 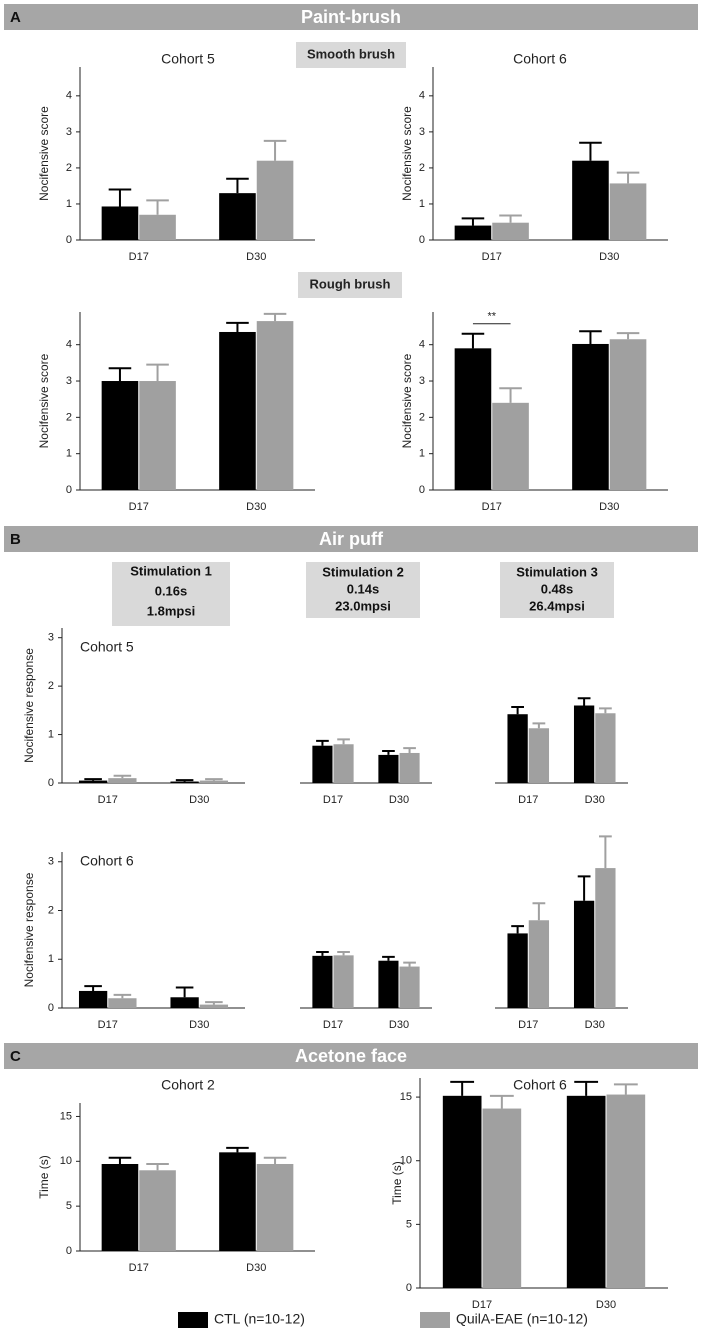 What do you see at coordinates (406, 1097) in the screenshot?
I see `y-tick-label: 15` at bounding box center [406, 1097].